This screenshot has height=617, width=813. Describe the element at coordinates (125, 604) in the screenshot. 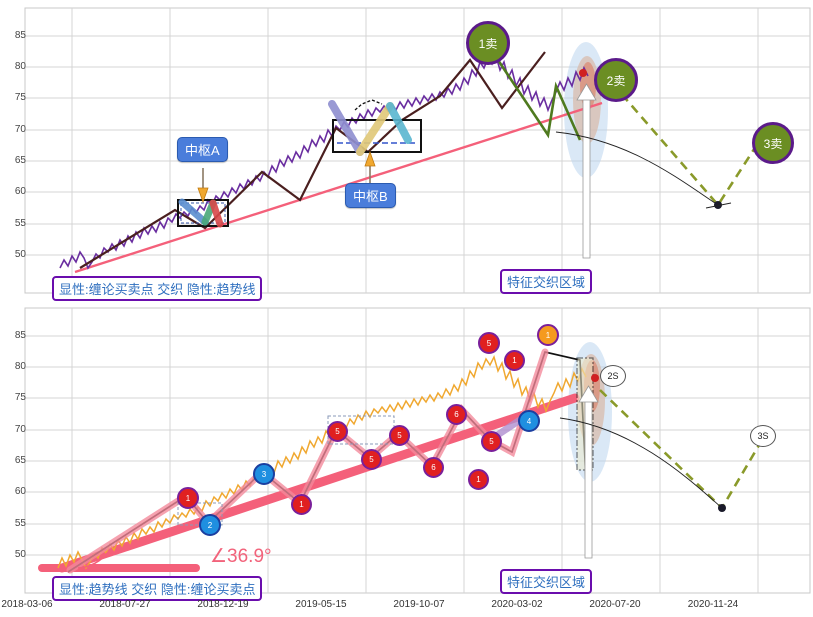

I see `x-axis-label: 2018-07-27` at that location.